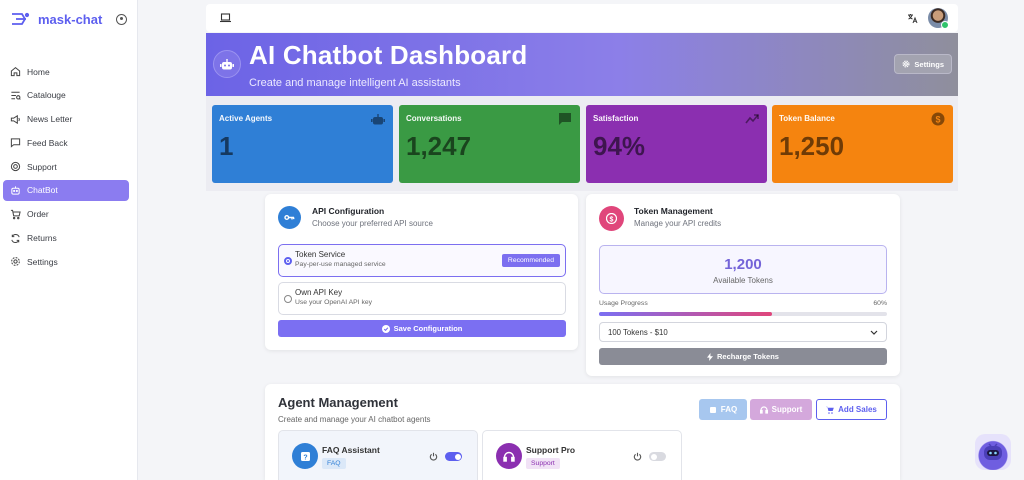  I want to click on sidebar-item-chatbot: ChatBot, so click(66, 190).